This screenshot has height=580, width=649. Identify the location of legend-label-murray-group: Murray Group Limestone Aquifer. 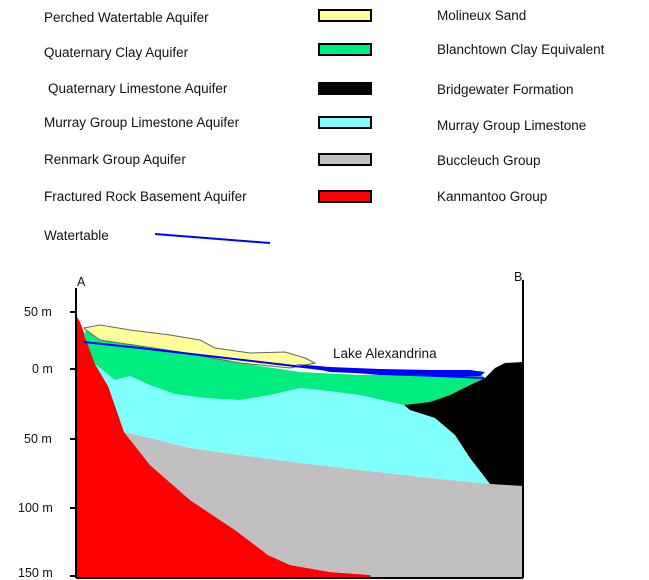
(142, 122).